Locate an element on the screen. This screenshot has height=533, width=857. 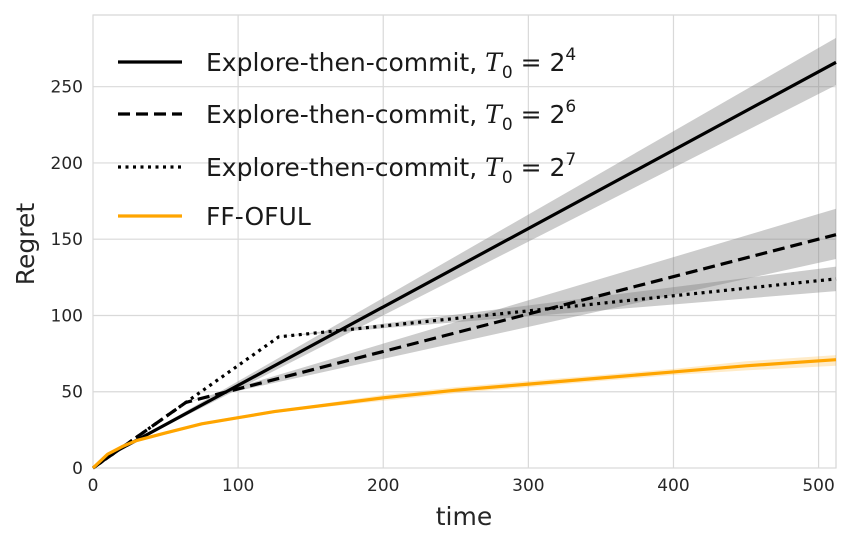
x-tick-label: 400 is located at coordinates (673, 486).